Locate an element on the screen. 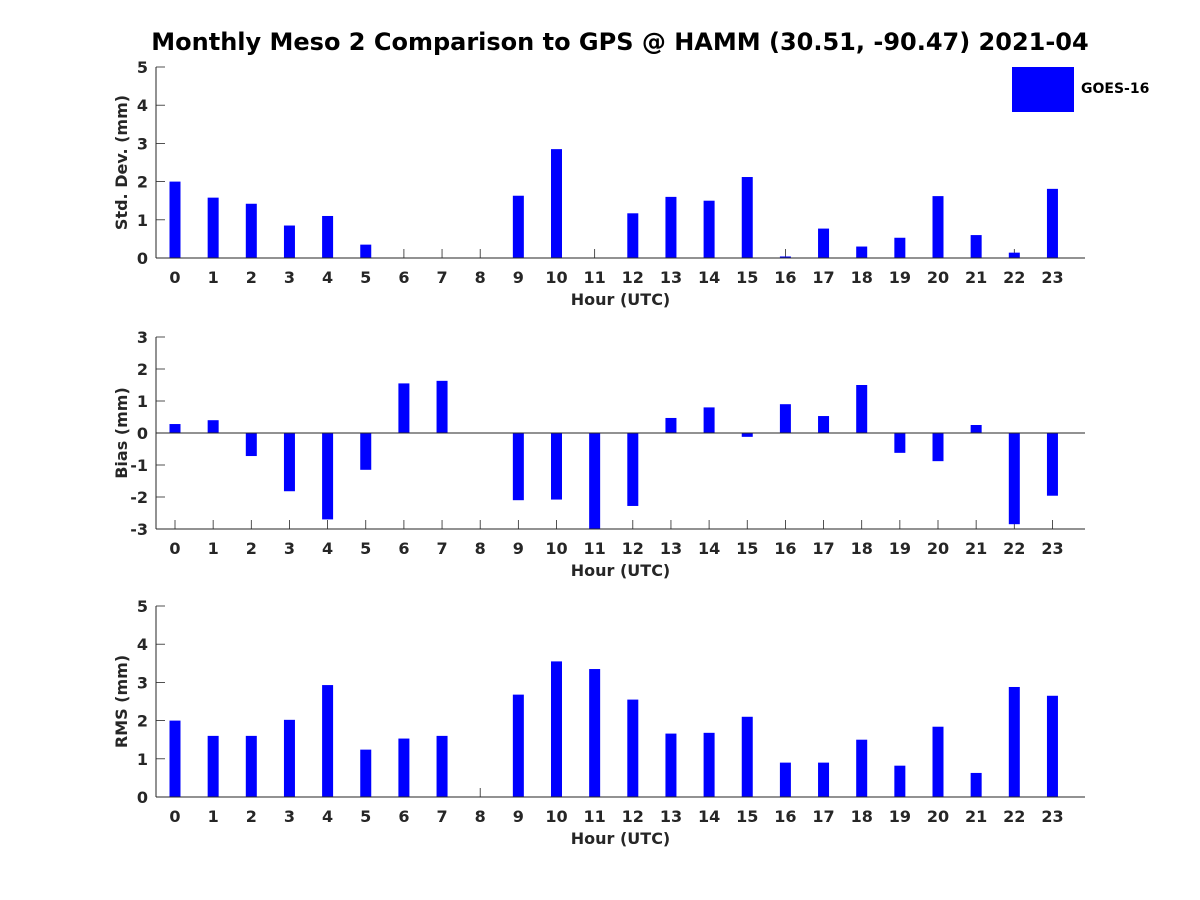 Image resolution: width=1200 pixels, height=900 pixels. x-tick-label: 20 is located at coordinates (938, 277).